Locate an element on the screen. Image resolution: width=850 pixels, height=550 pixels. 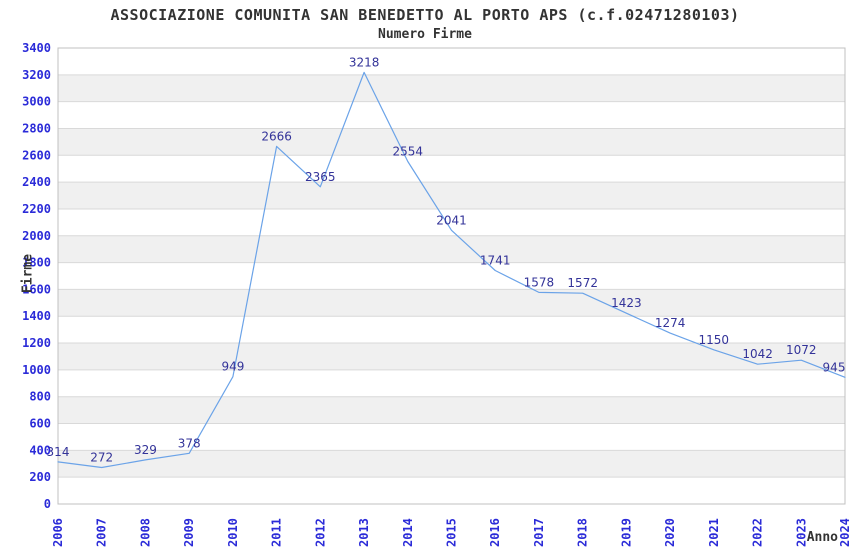
data-label: 1042 is located at coordinates (757, 354).